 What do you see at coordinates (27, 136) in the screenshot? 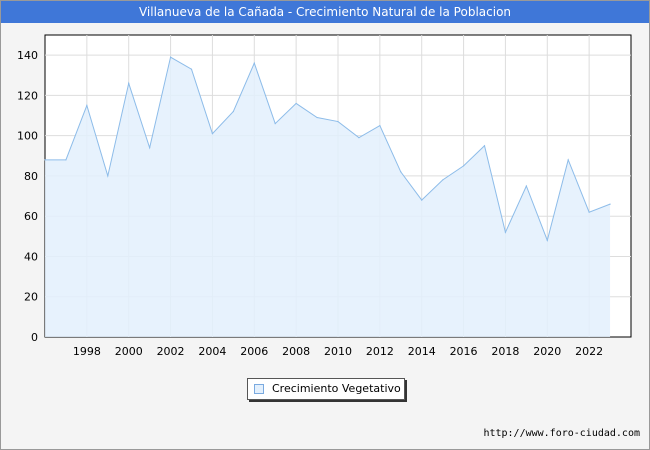
I see `y-tick-label: 100` at bounding box center [27, 136].